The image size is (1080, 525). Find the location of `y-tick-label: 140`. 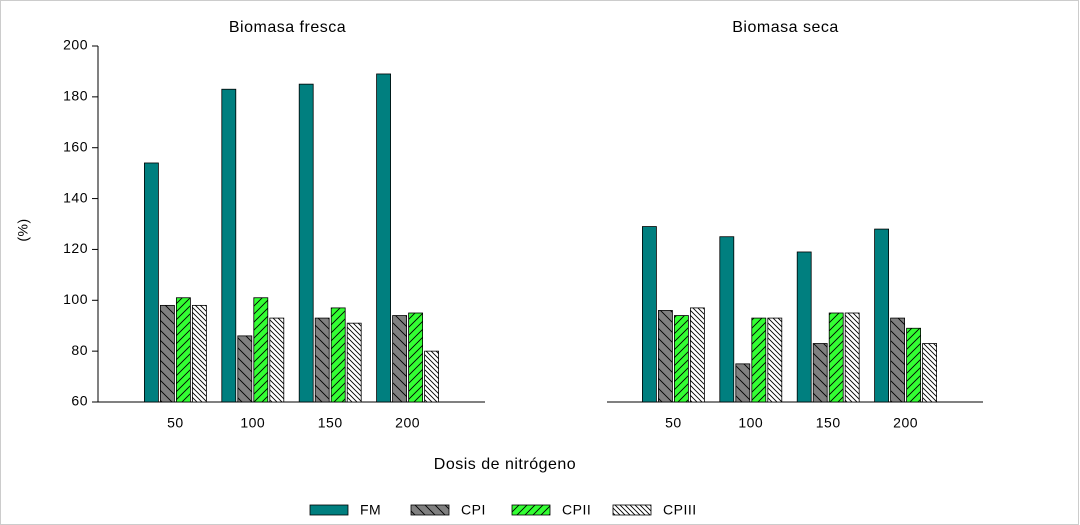

y-tick-label: 140 is located at coordinates (75, 197).